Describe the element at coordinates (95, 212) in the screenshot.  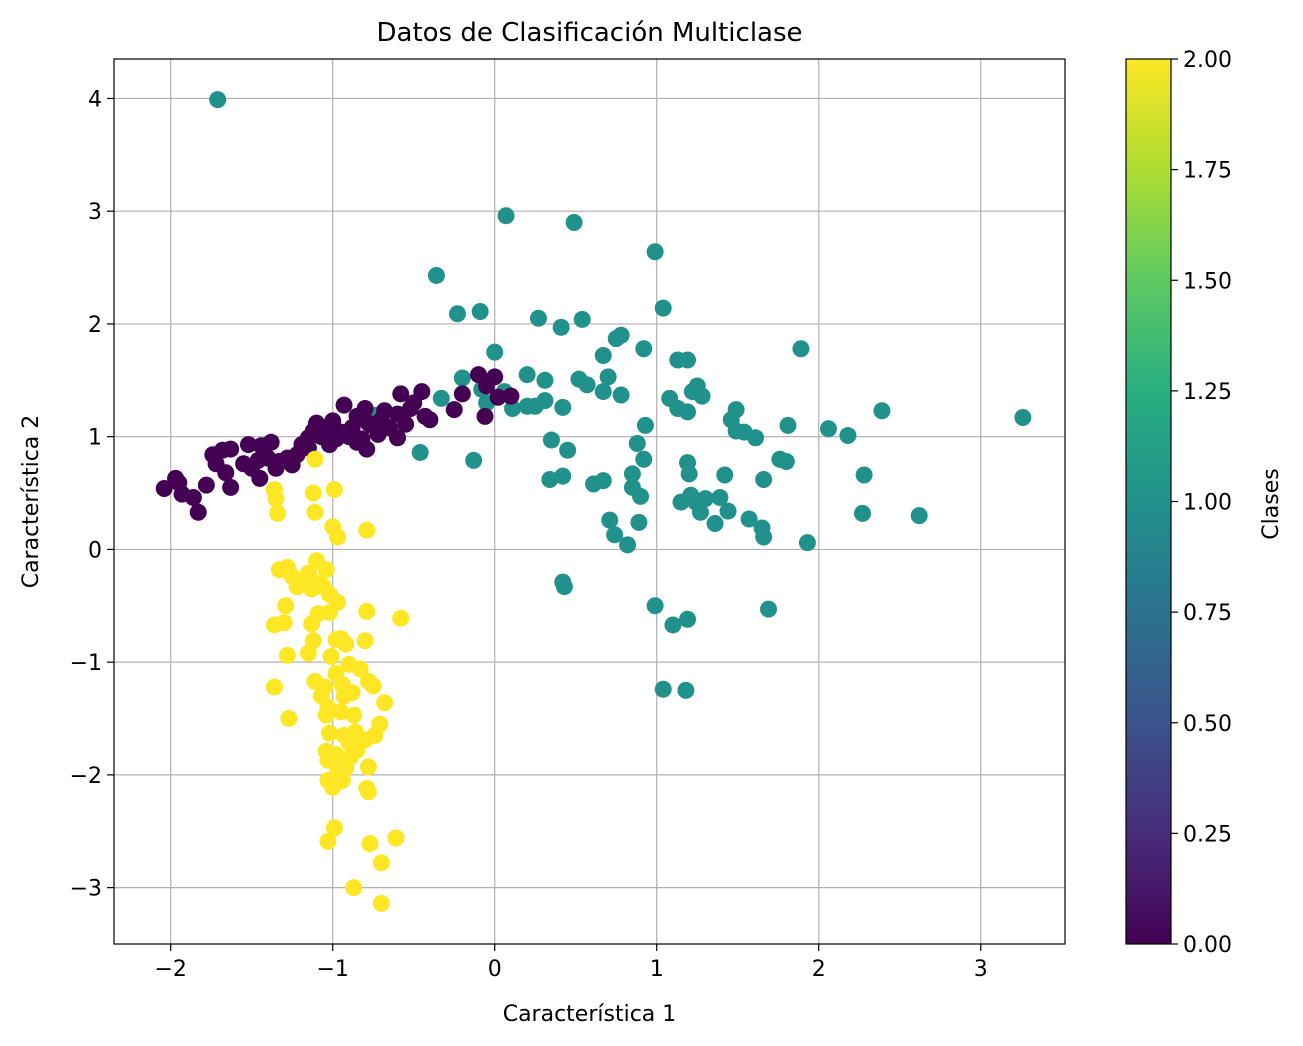
I see `y-tick-label: 3` at that location.